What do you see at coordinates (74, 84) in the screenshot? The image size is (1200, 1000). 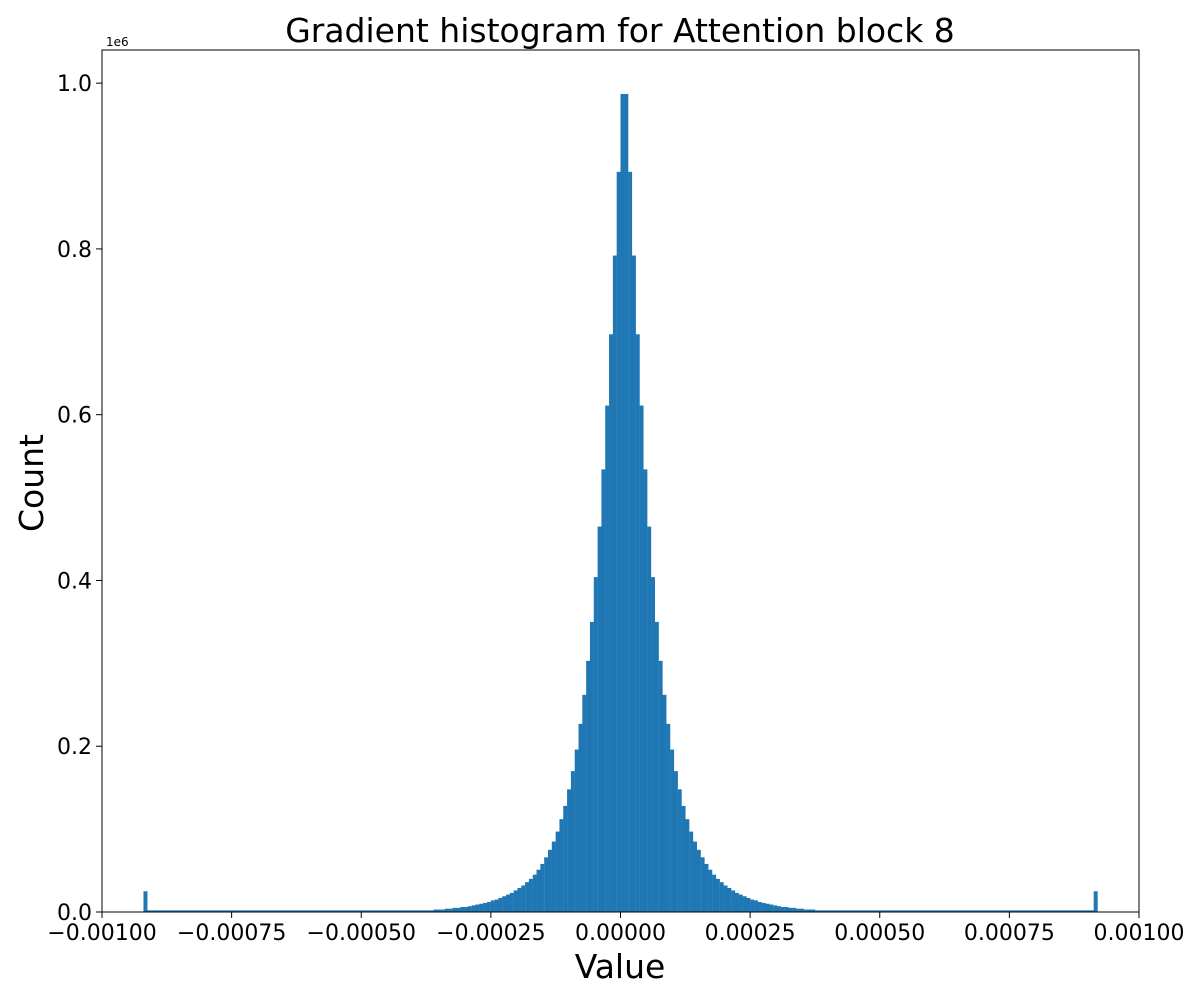 I see `y-tick-label: 1.0` at bounding box center [74, 84].